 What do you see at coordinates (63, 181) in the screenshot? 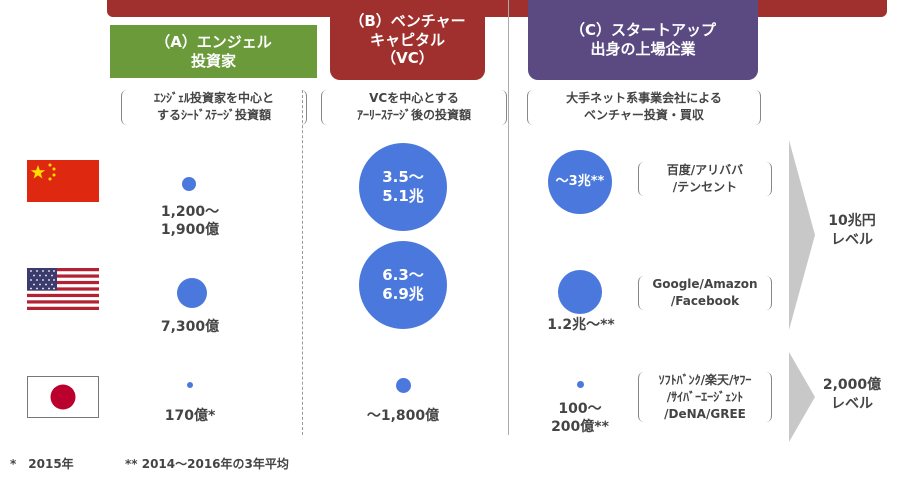
I see `china-flag` at bounding box center [63, 181].